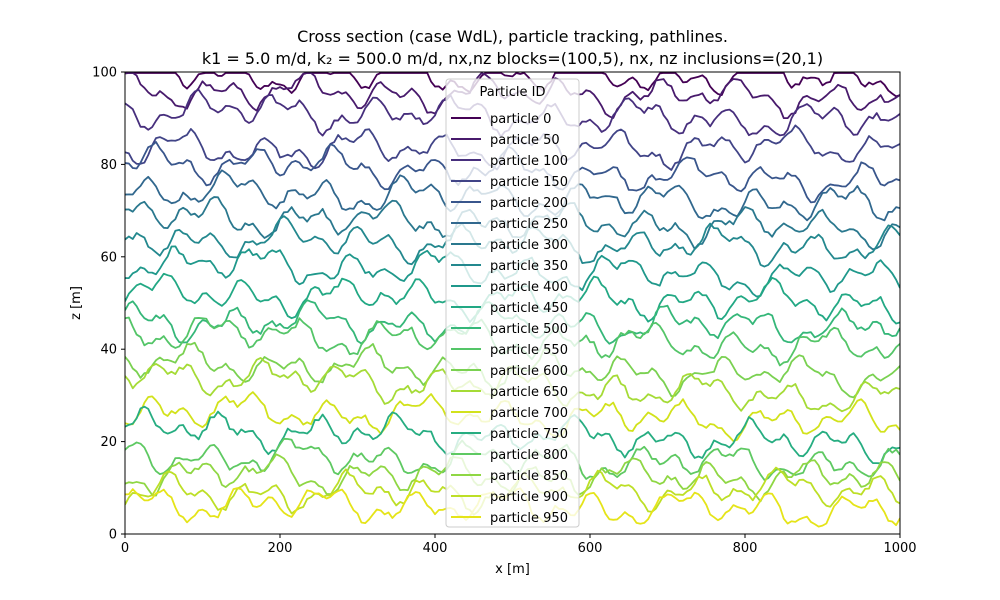 This screenshot has width=1000, height=600. What do you see at coordinates (590, 548) in the screenshot?
I see `x-tick-label: 600` at bounding box center [590, 548].